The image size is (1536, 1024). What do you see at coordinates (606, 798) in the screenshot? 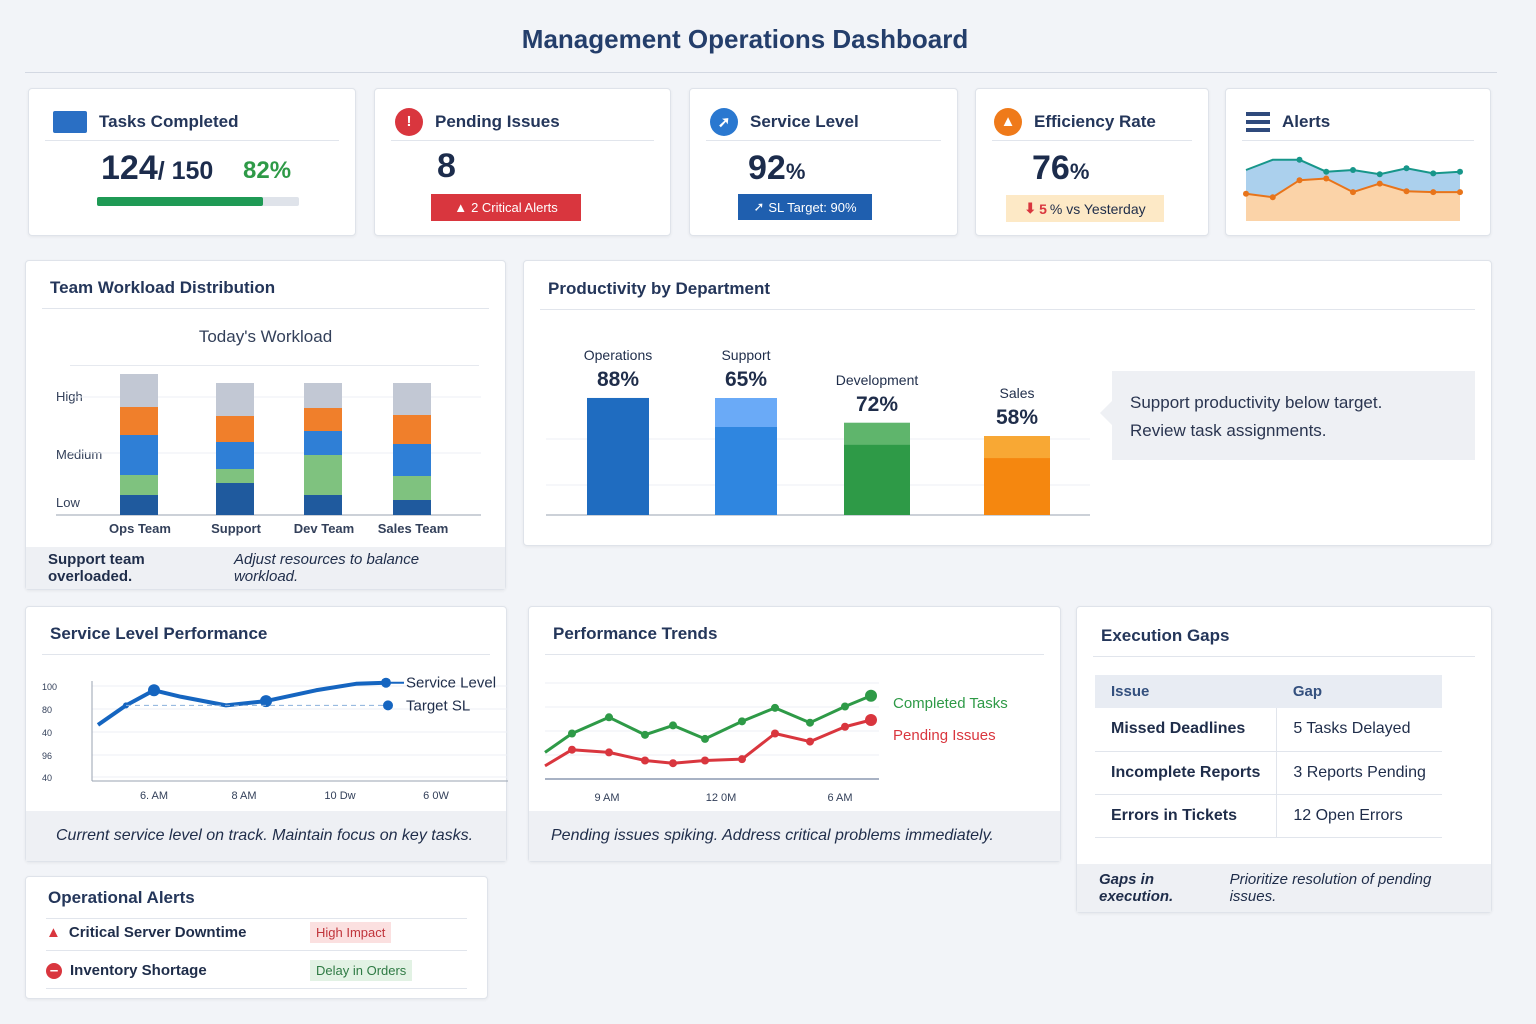
I see `x-tick-label: 9 AM` at bounding box center [606, 798].